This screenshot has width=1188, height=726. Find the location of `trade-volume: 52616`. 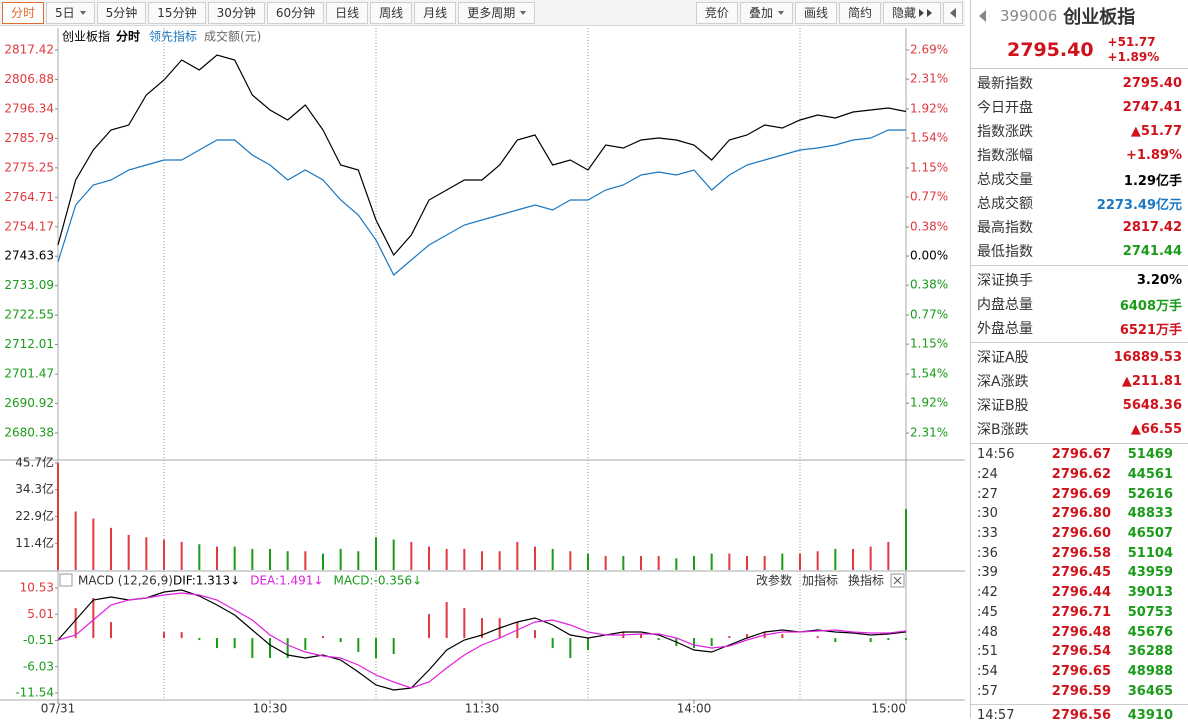

trade-volume: 52616 is located at coordinates (1150, 494).